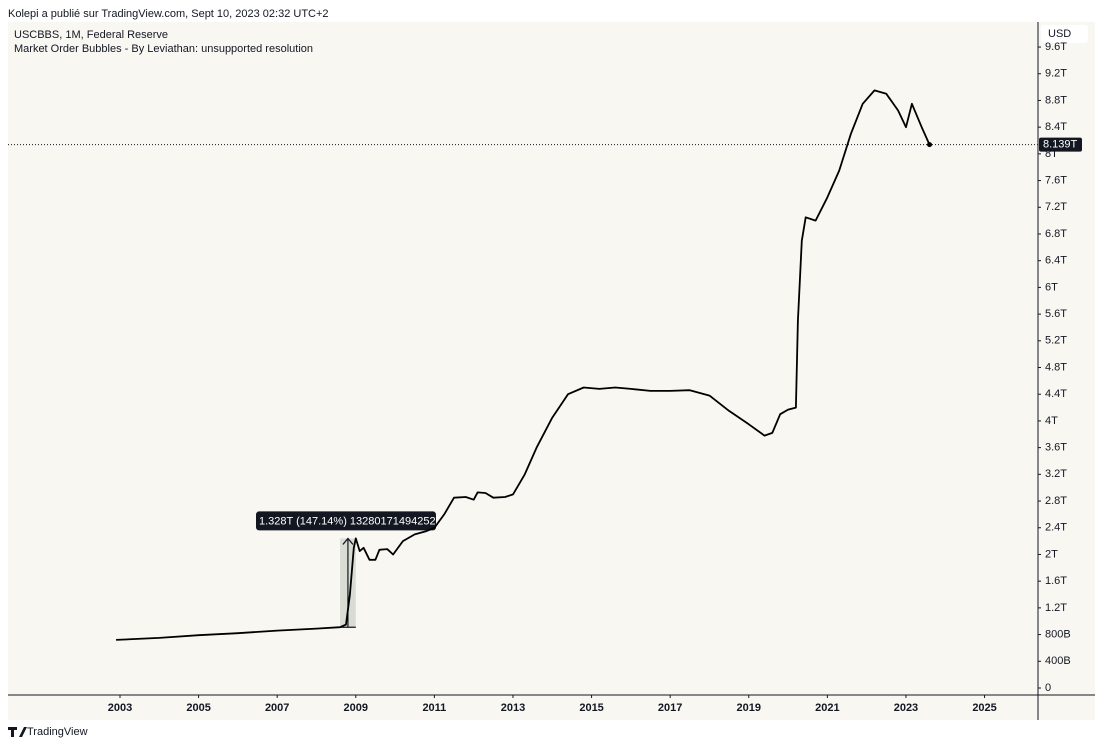 This screenshot has width=1100, height=746. I want to click on y-tick-label: 800B, so click(1058, 634).